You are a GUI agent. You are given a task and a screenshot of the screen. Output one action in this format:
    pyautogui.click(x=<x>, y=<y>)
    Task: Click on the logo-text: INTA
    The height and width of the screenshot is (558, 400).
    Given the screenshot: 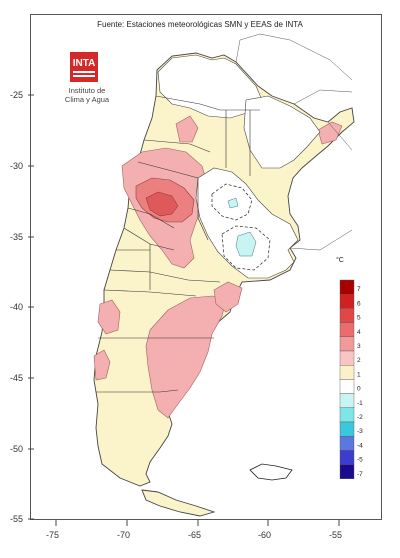 What is the action you would take?
    pyautogui.click(x=84, y=63)
    